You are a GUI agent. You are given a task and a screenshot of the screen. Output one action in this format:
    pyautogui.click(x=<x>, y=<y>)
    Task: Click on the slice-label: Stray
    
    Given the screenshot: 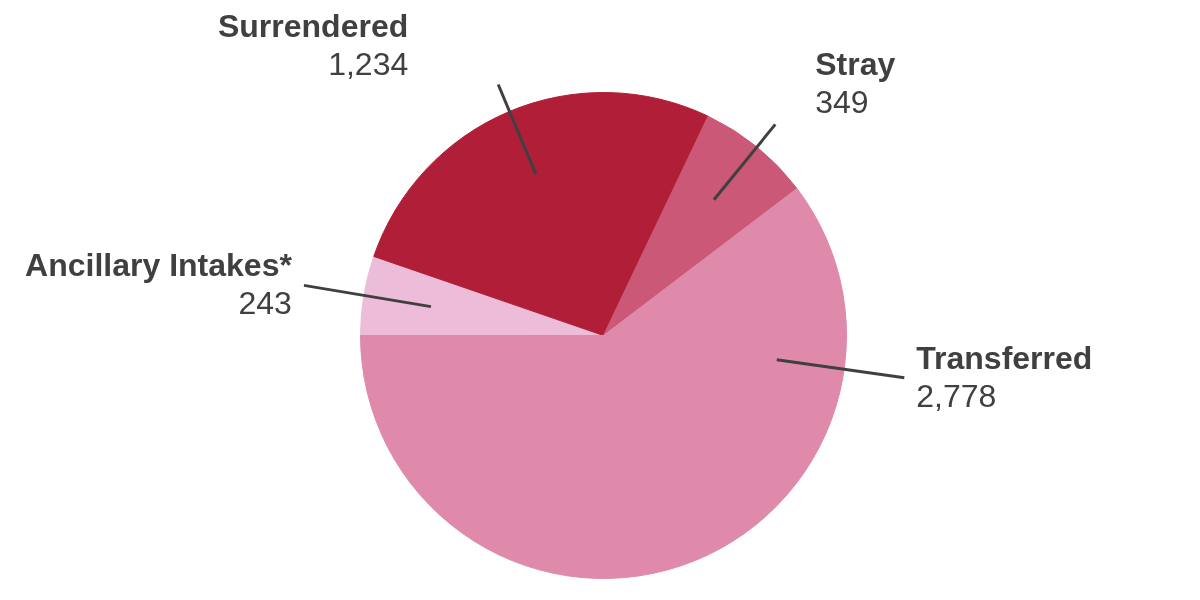 What is the action you would take?
    pyautogui.click(x=855, y=64)
    